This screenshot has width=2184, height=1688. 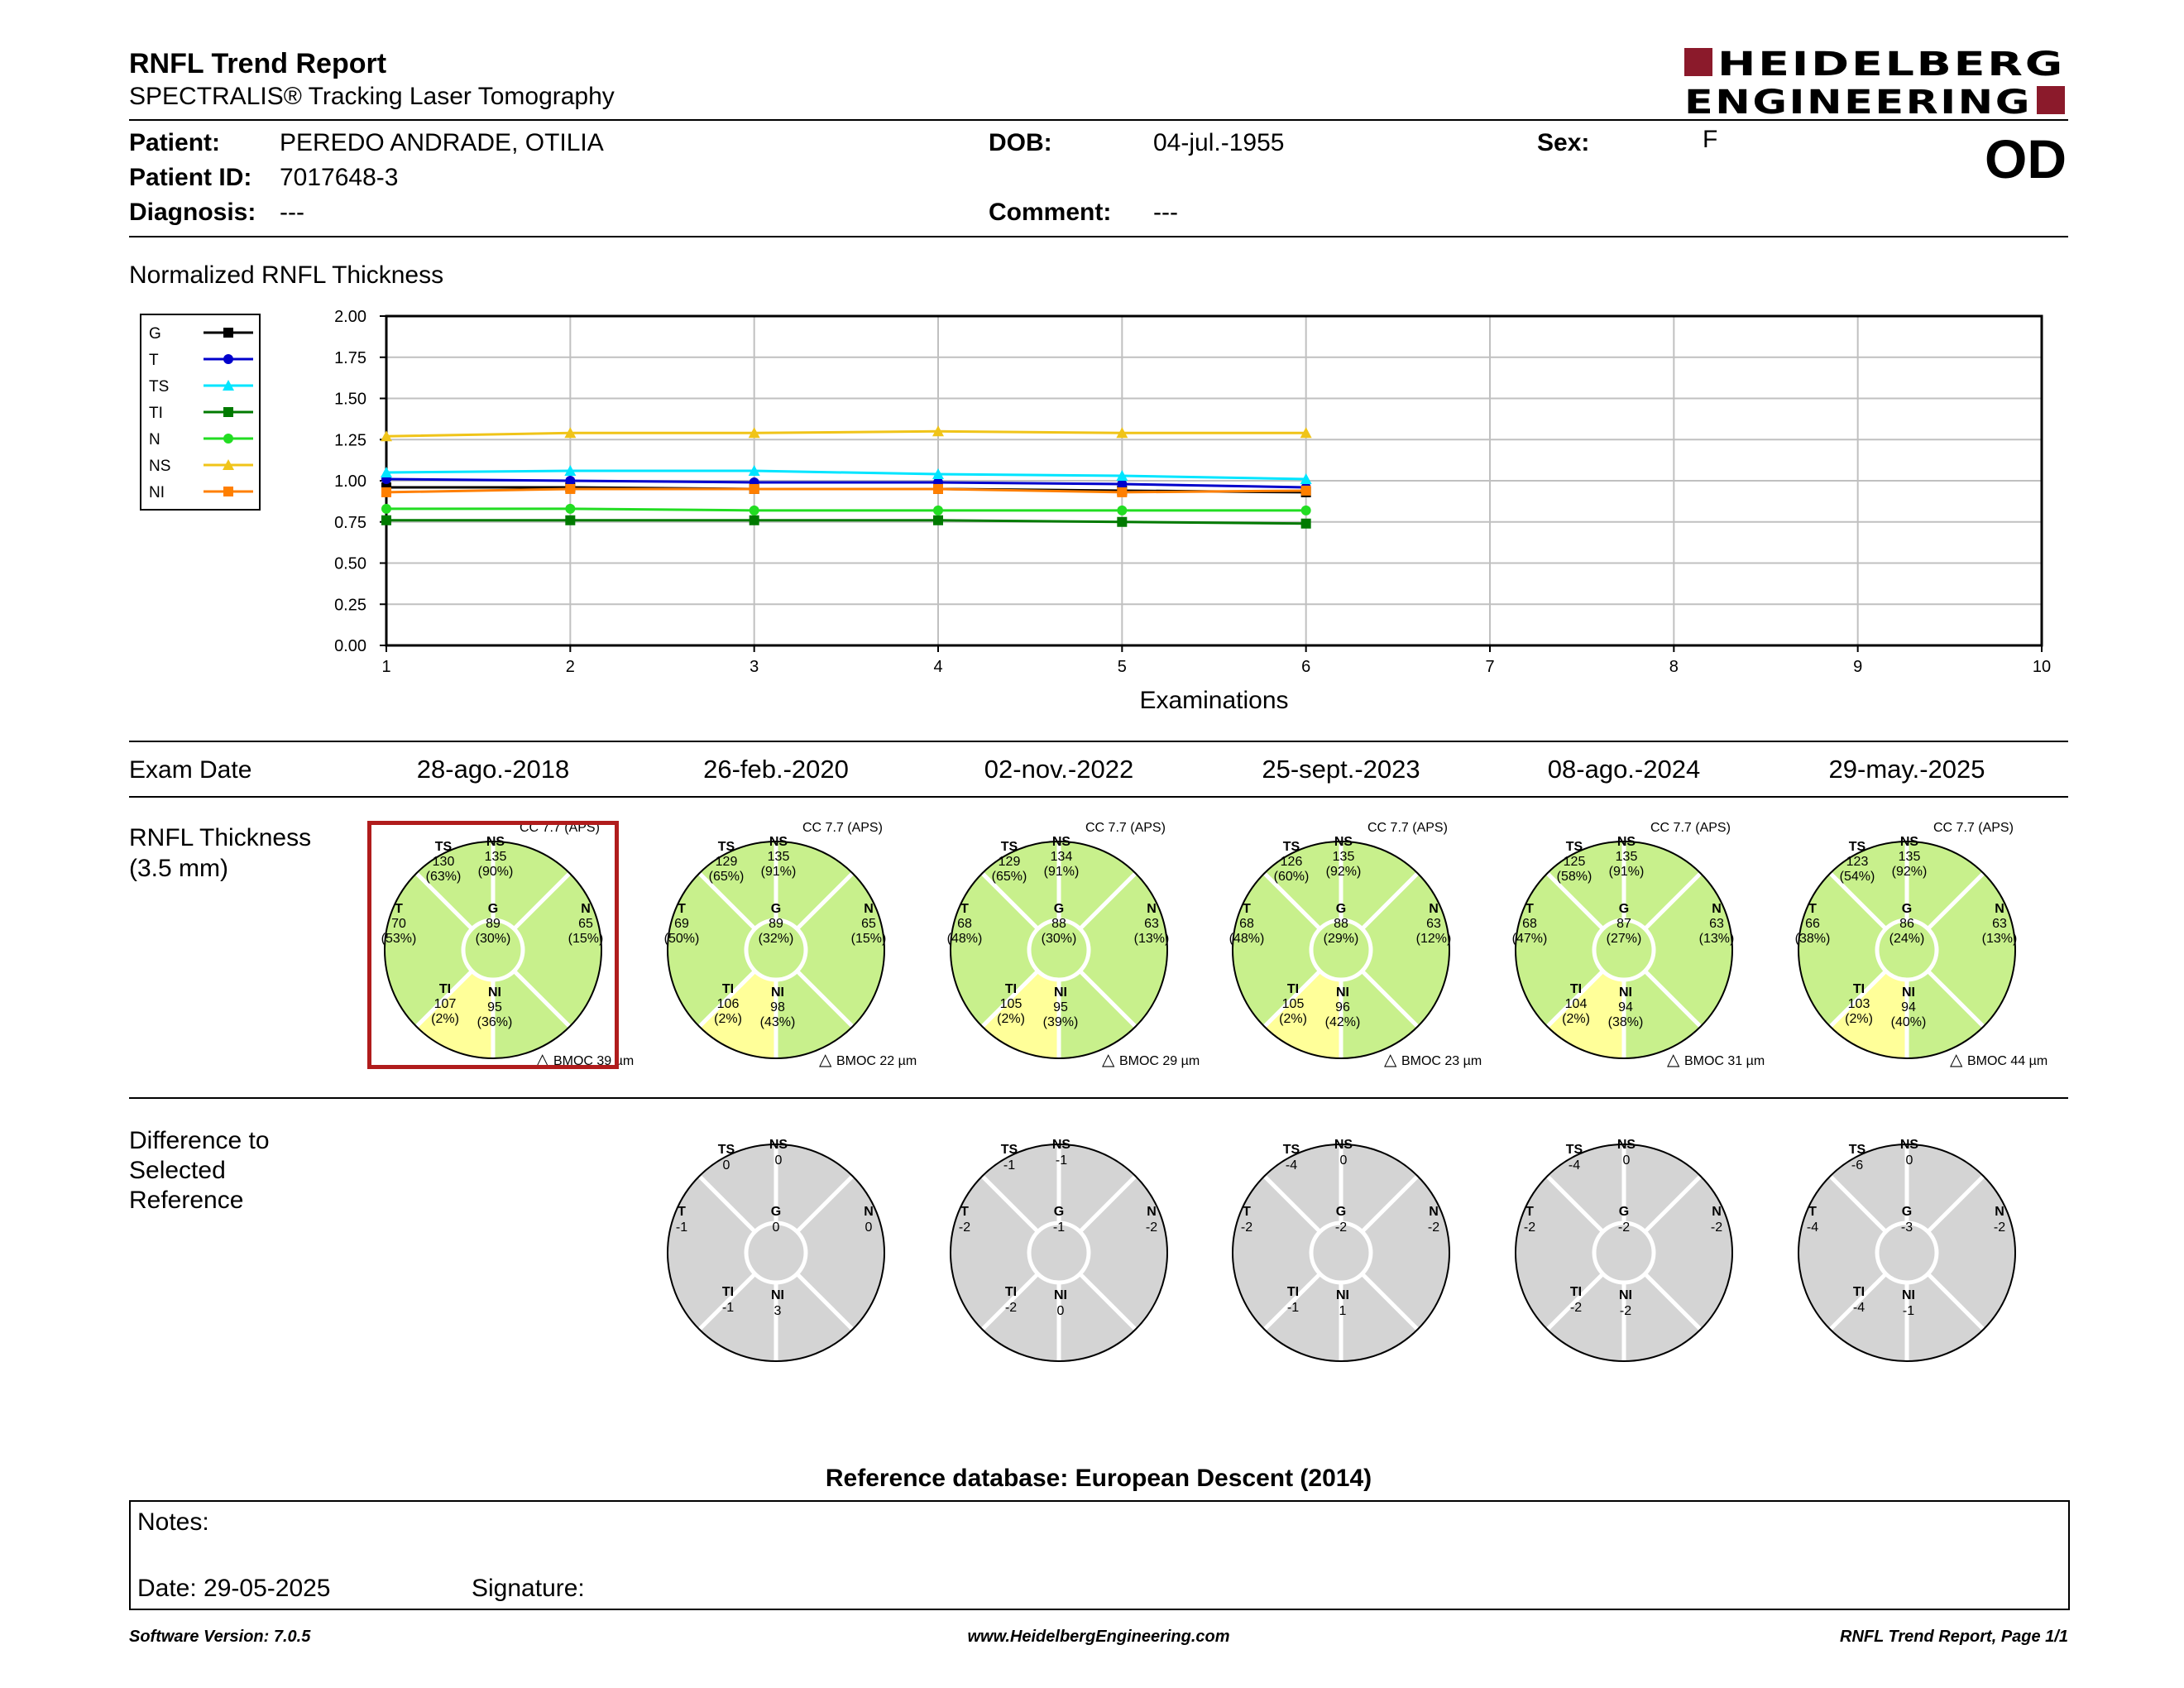 What do you see at coordinates (1062, 857) in the screenshot?
I see `sector-value-ns: 134` at bounding box center [1062, 857].